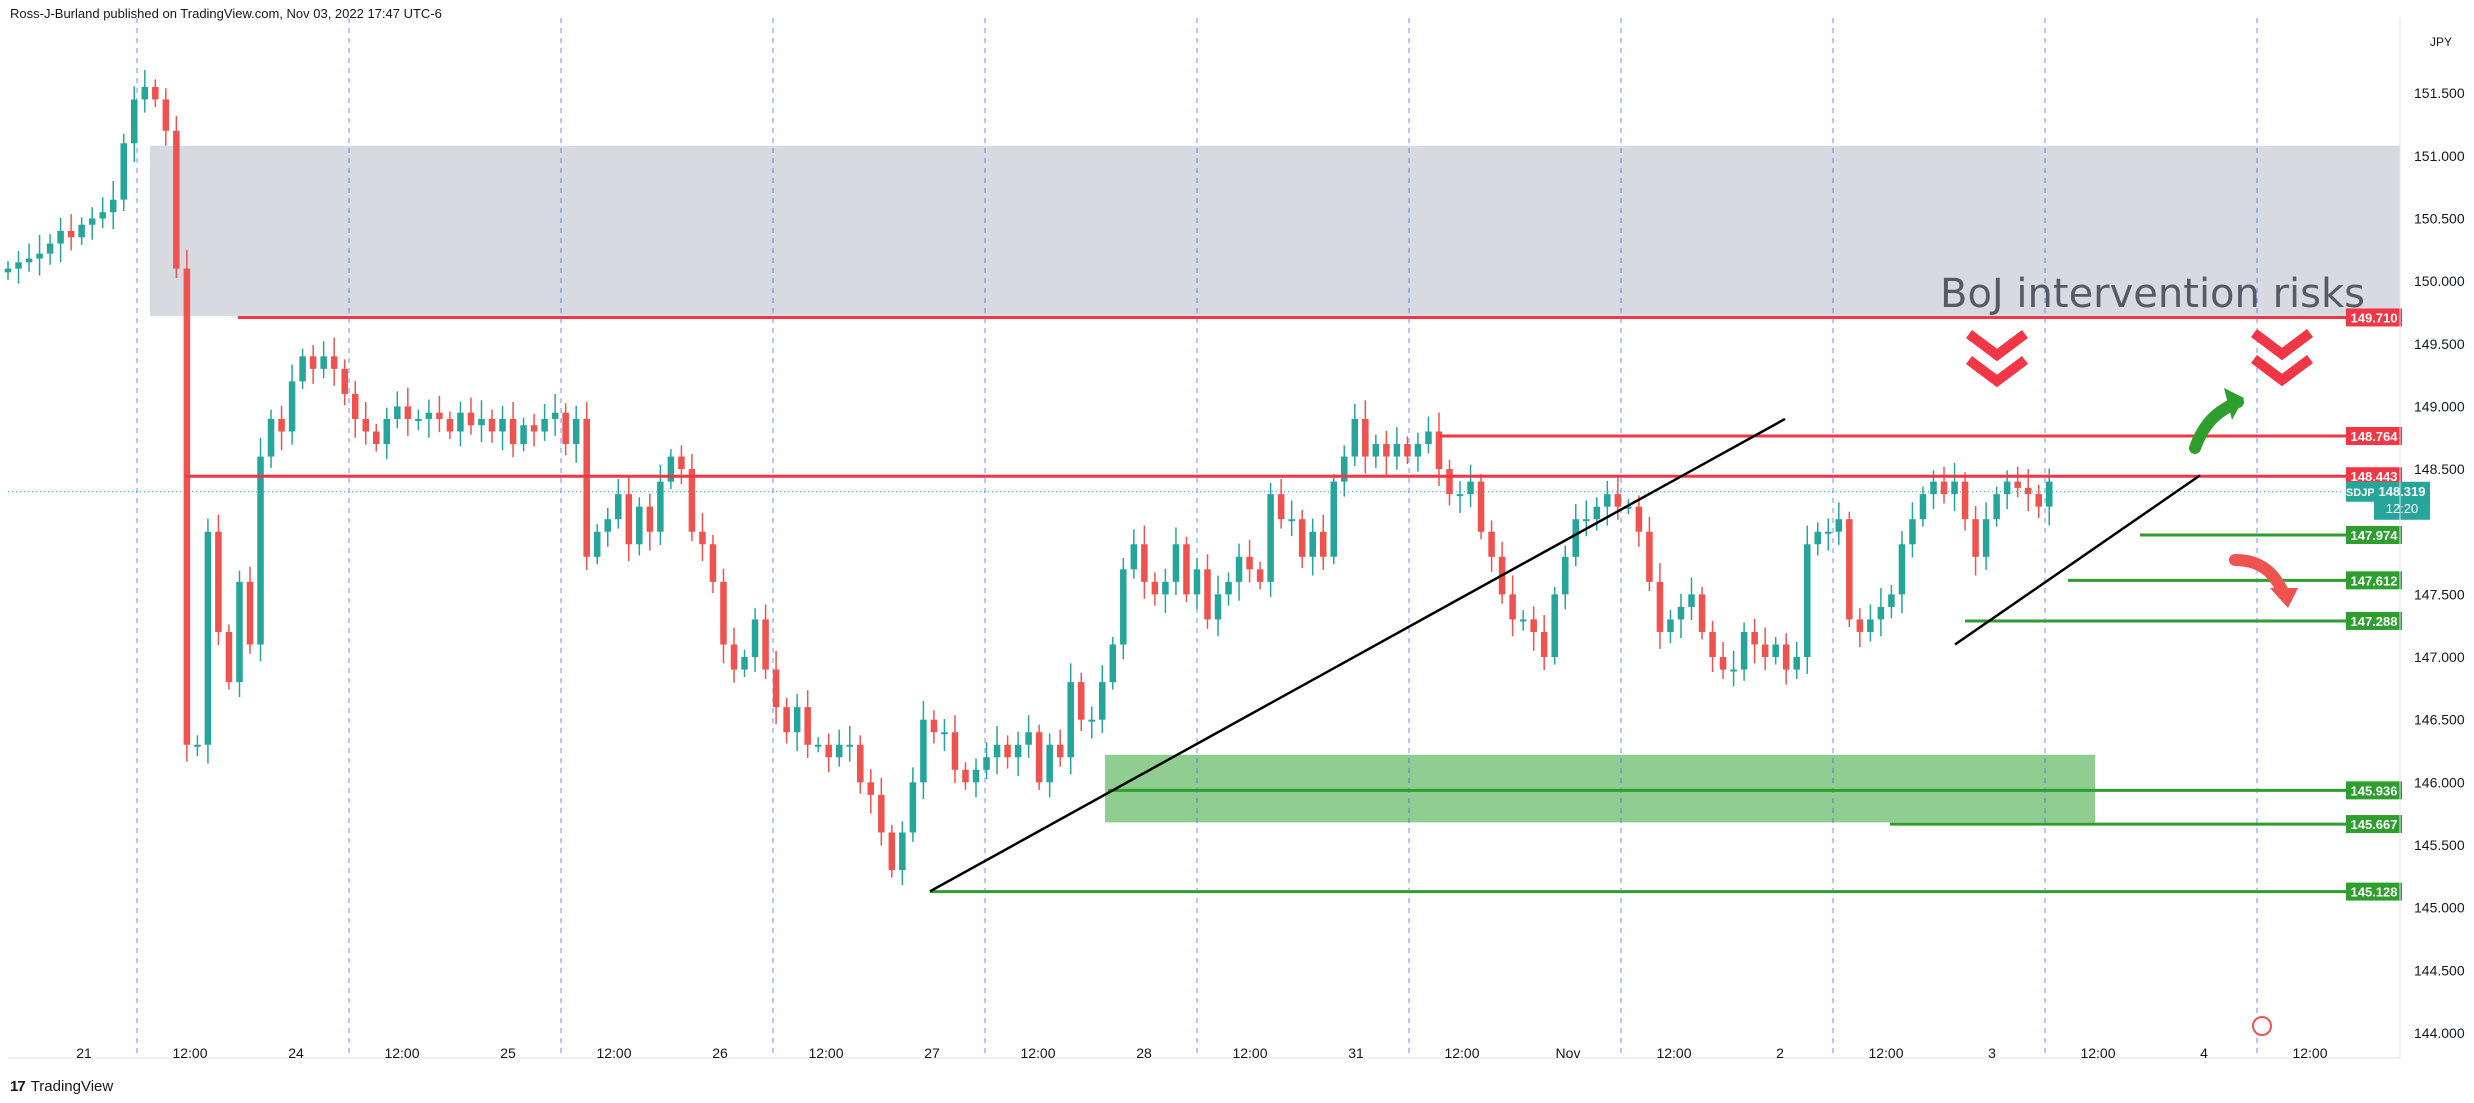 Image resolution: width=2474 pixels, height=1103 pixels. I want to click on footer-brand-name: TradingView, so click(72, 1086).